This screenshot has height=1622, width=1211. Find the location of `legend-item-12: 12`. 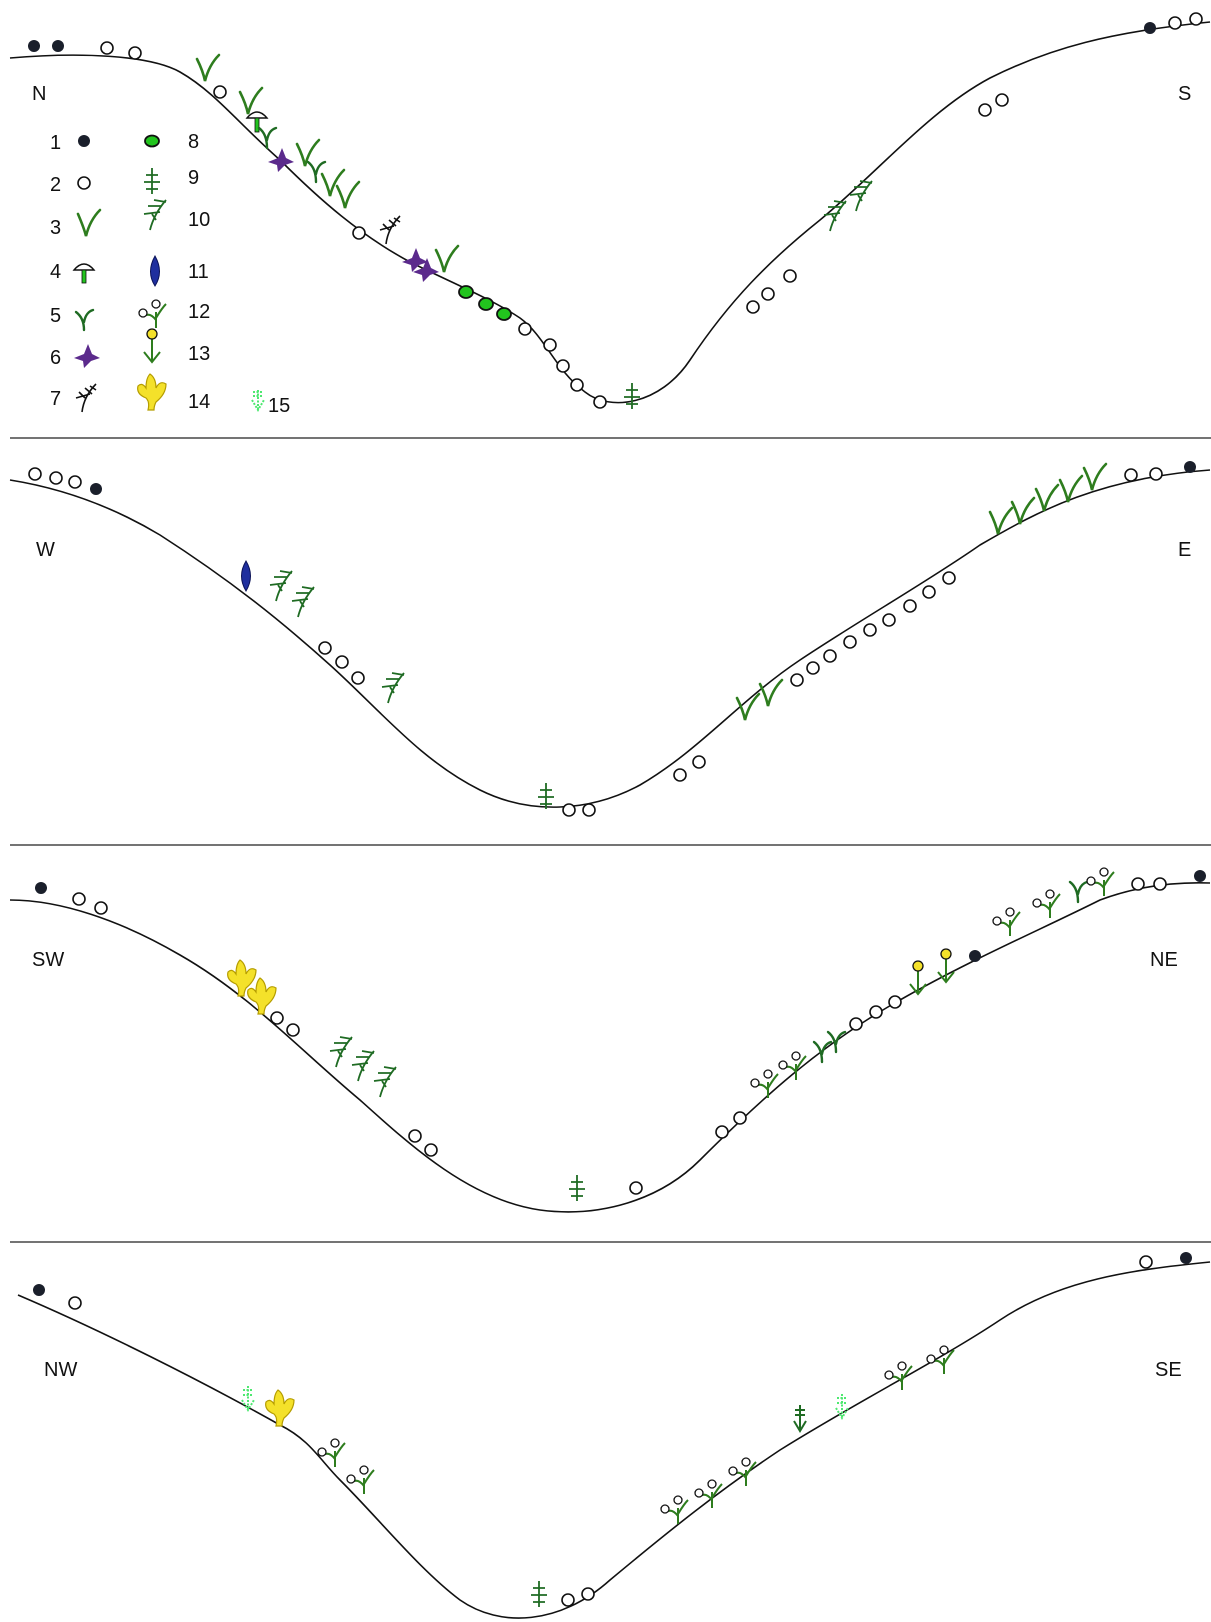

legend-item-12: 12 is located at coordinates (174, 313).